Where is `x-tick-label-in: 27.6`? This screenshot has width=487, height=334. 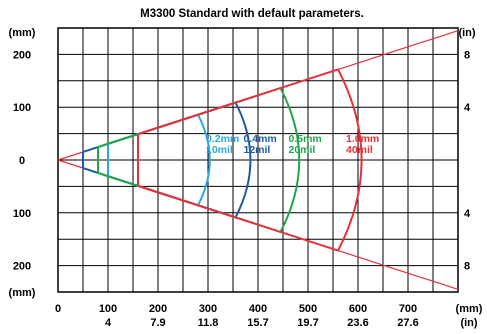 x-tick-label-in: 27.6 is located at coordinates (407, 323).